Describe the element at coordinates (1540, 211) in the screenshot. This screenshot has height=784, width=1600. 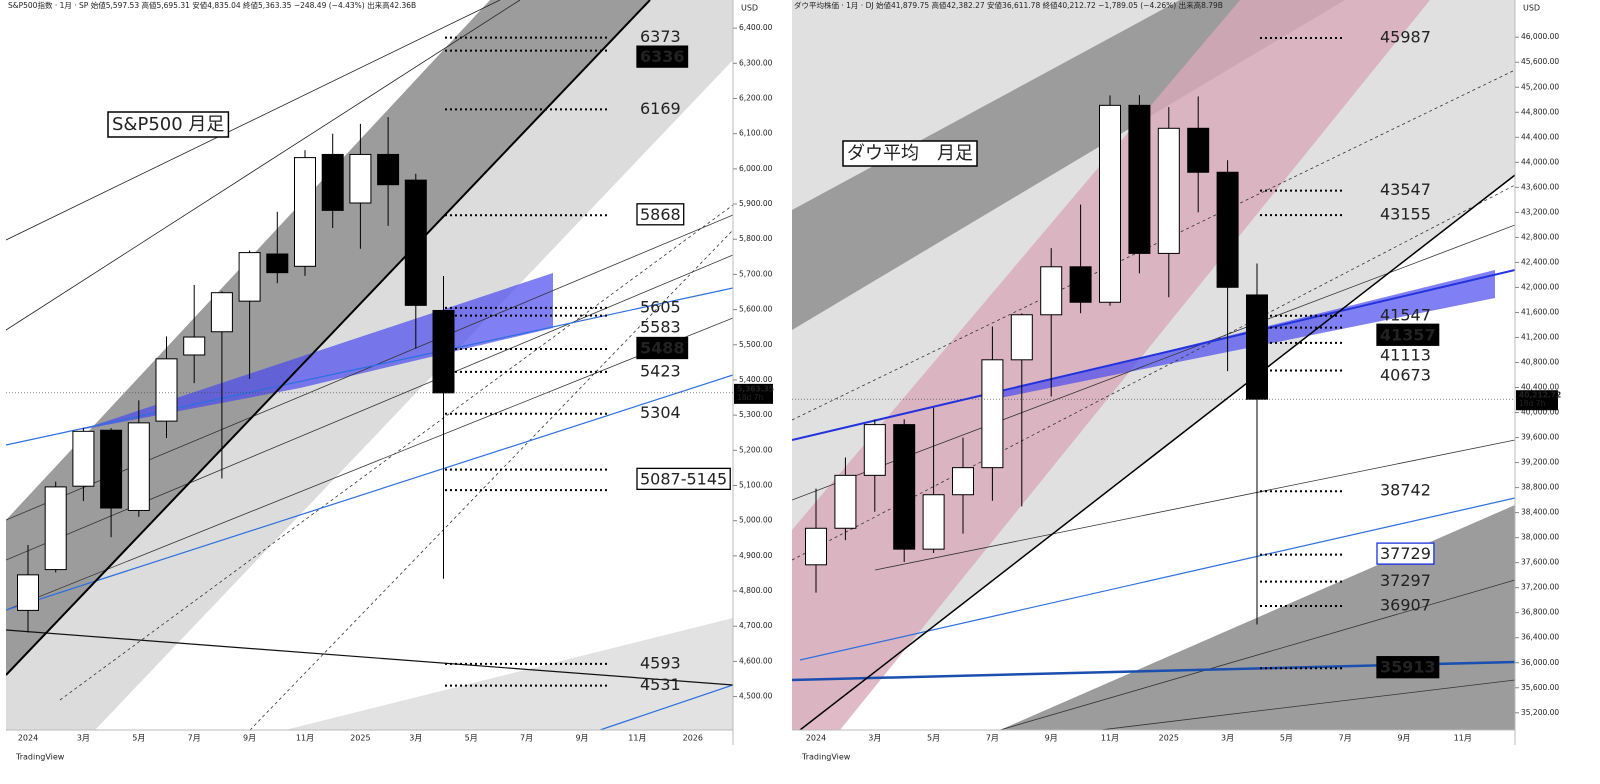
I see `y-tick-label: 43,200.00` at that location.